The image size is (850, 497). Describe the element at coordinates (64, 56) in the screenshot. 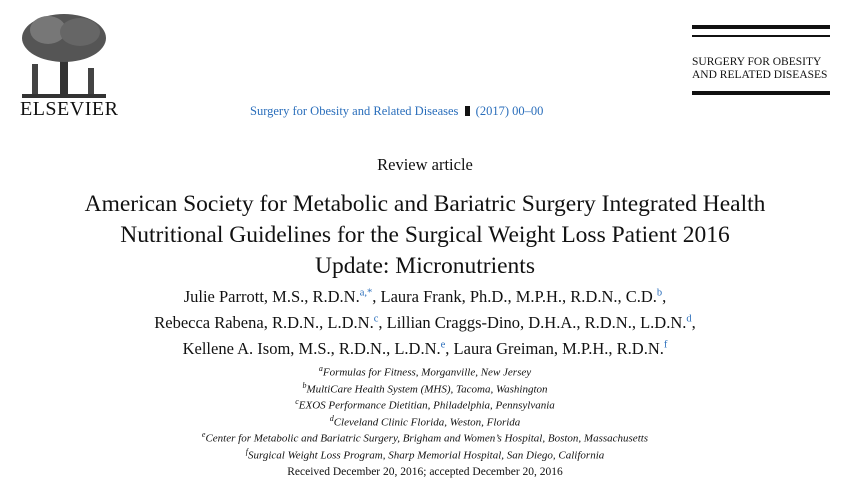

I see `publisher-logo` at that location.